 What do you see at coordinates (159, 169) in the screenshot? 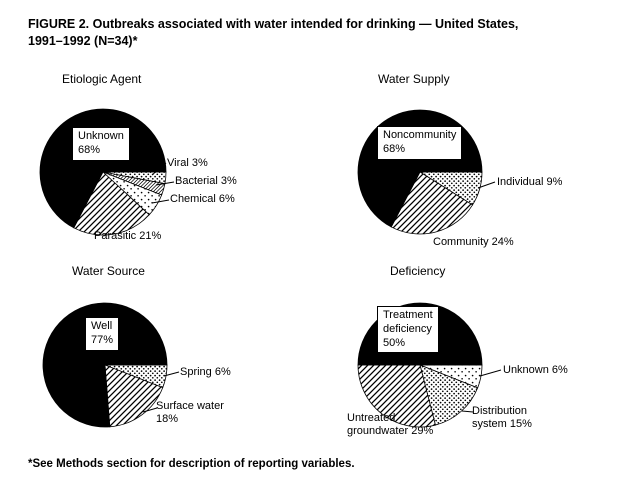
I see `leader-line-viral` at bounding box center [159, 169].